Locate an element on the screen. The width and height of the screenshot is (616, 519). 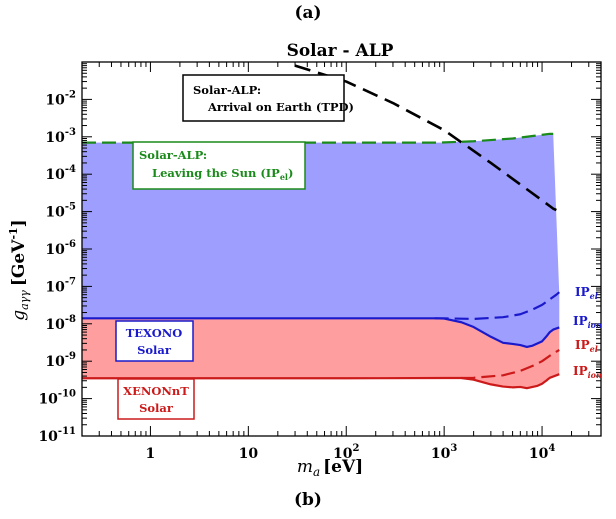
xenon-ipel-label: IPel is located at coordinates (586, 346).